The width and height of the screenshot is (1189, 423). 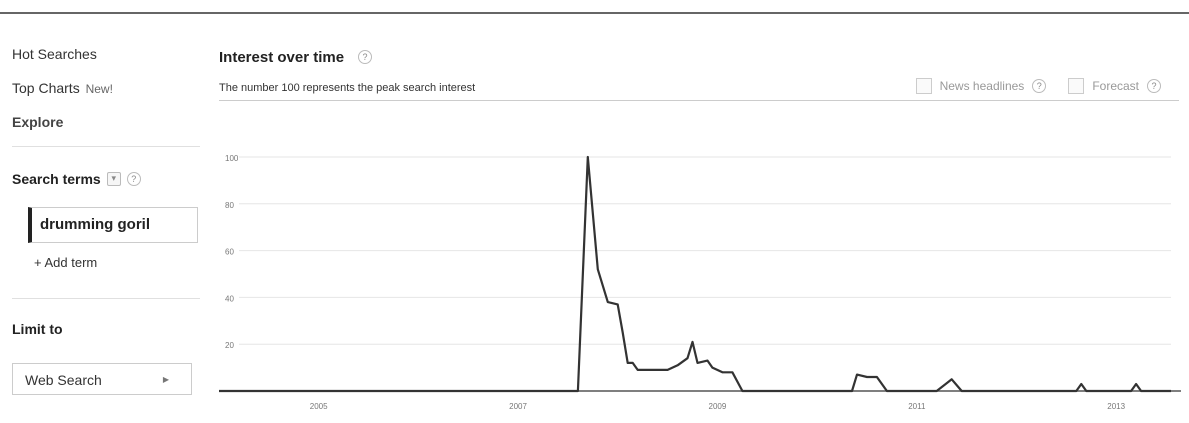 What do you see at coordinates (46, 88) in the screenshot?
I see `nav-top-charts-label: Top Charts` at bounding box center [46, 88].